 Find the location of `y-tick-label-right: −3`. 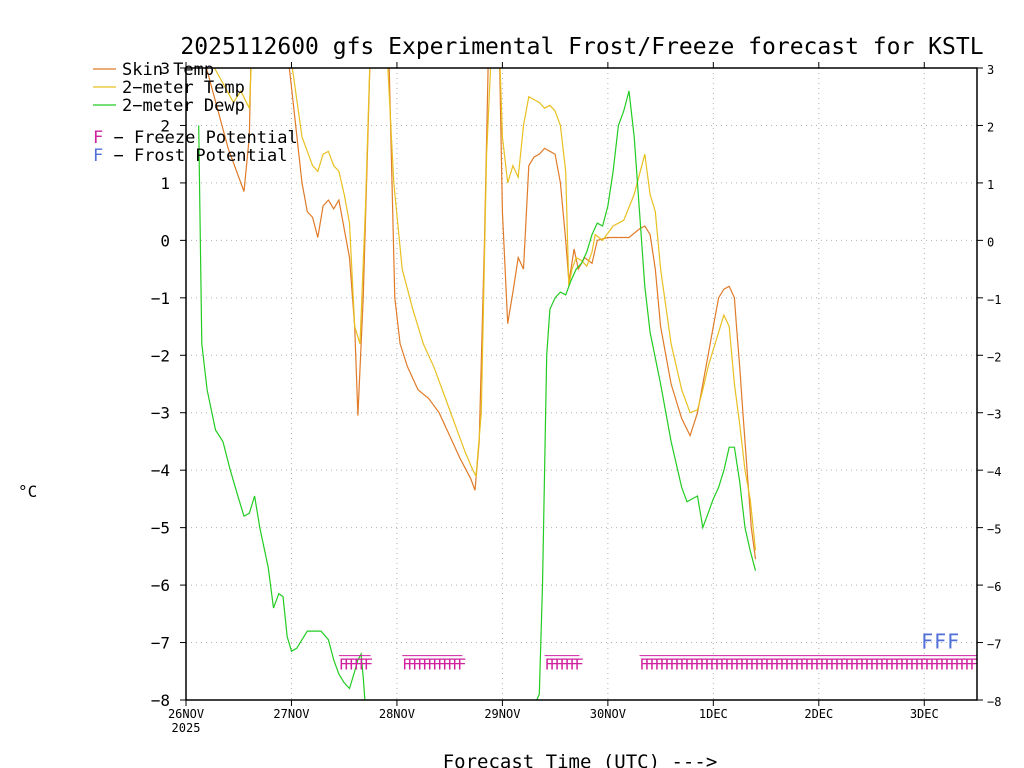

y-tick-label-right: −3 is located at coordinates (994, 415).